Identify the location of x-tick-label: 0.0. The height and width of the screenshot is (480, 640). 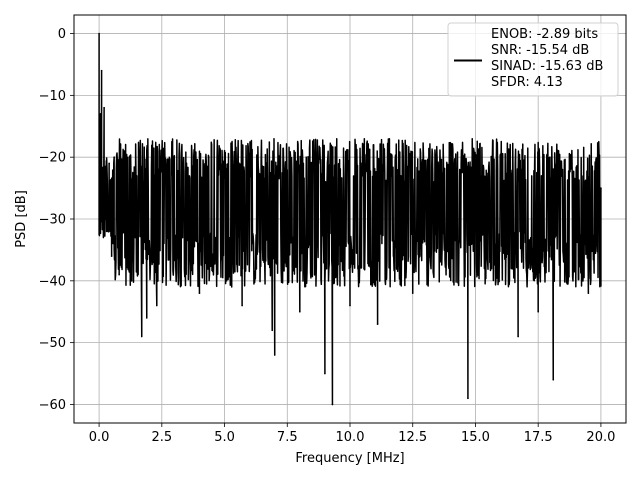
(99, 437).